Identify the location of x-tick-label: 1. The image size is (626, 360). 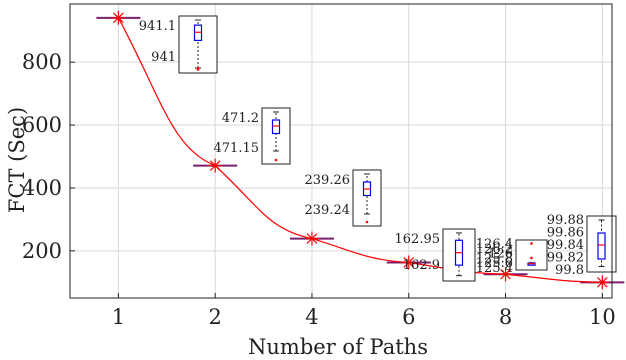
(118, 317).